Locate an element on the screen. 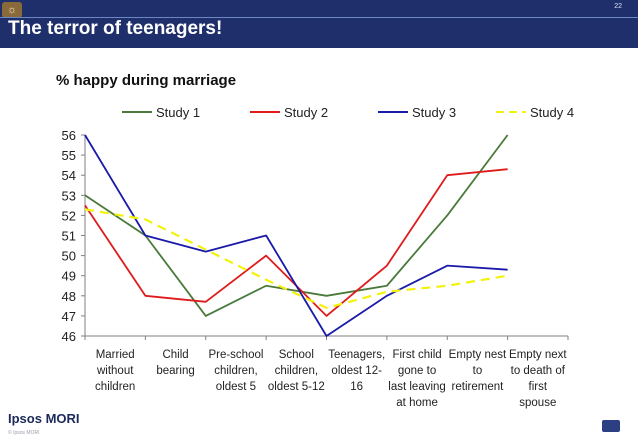  y-tick-label: 54 is located at coordinates (69, 175).